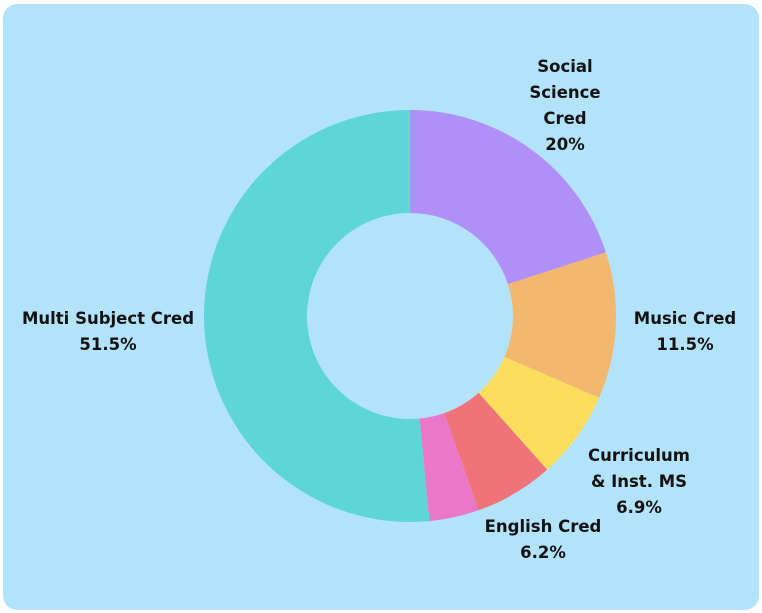 The image size is (762, 613). I want to click on label-multi-subject-value: 51.5%, so click(108, 344).